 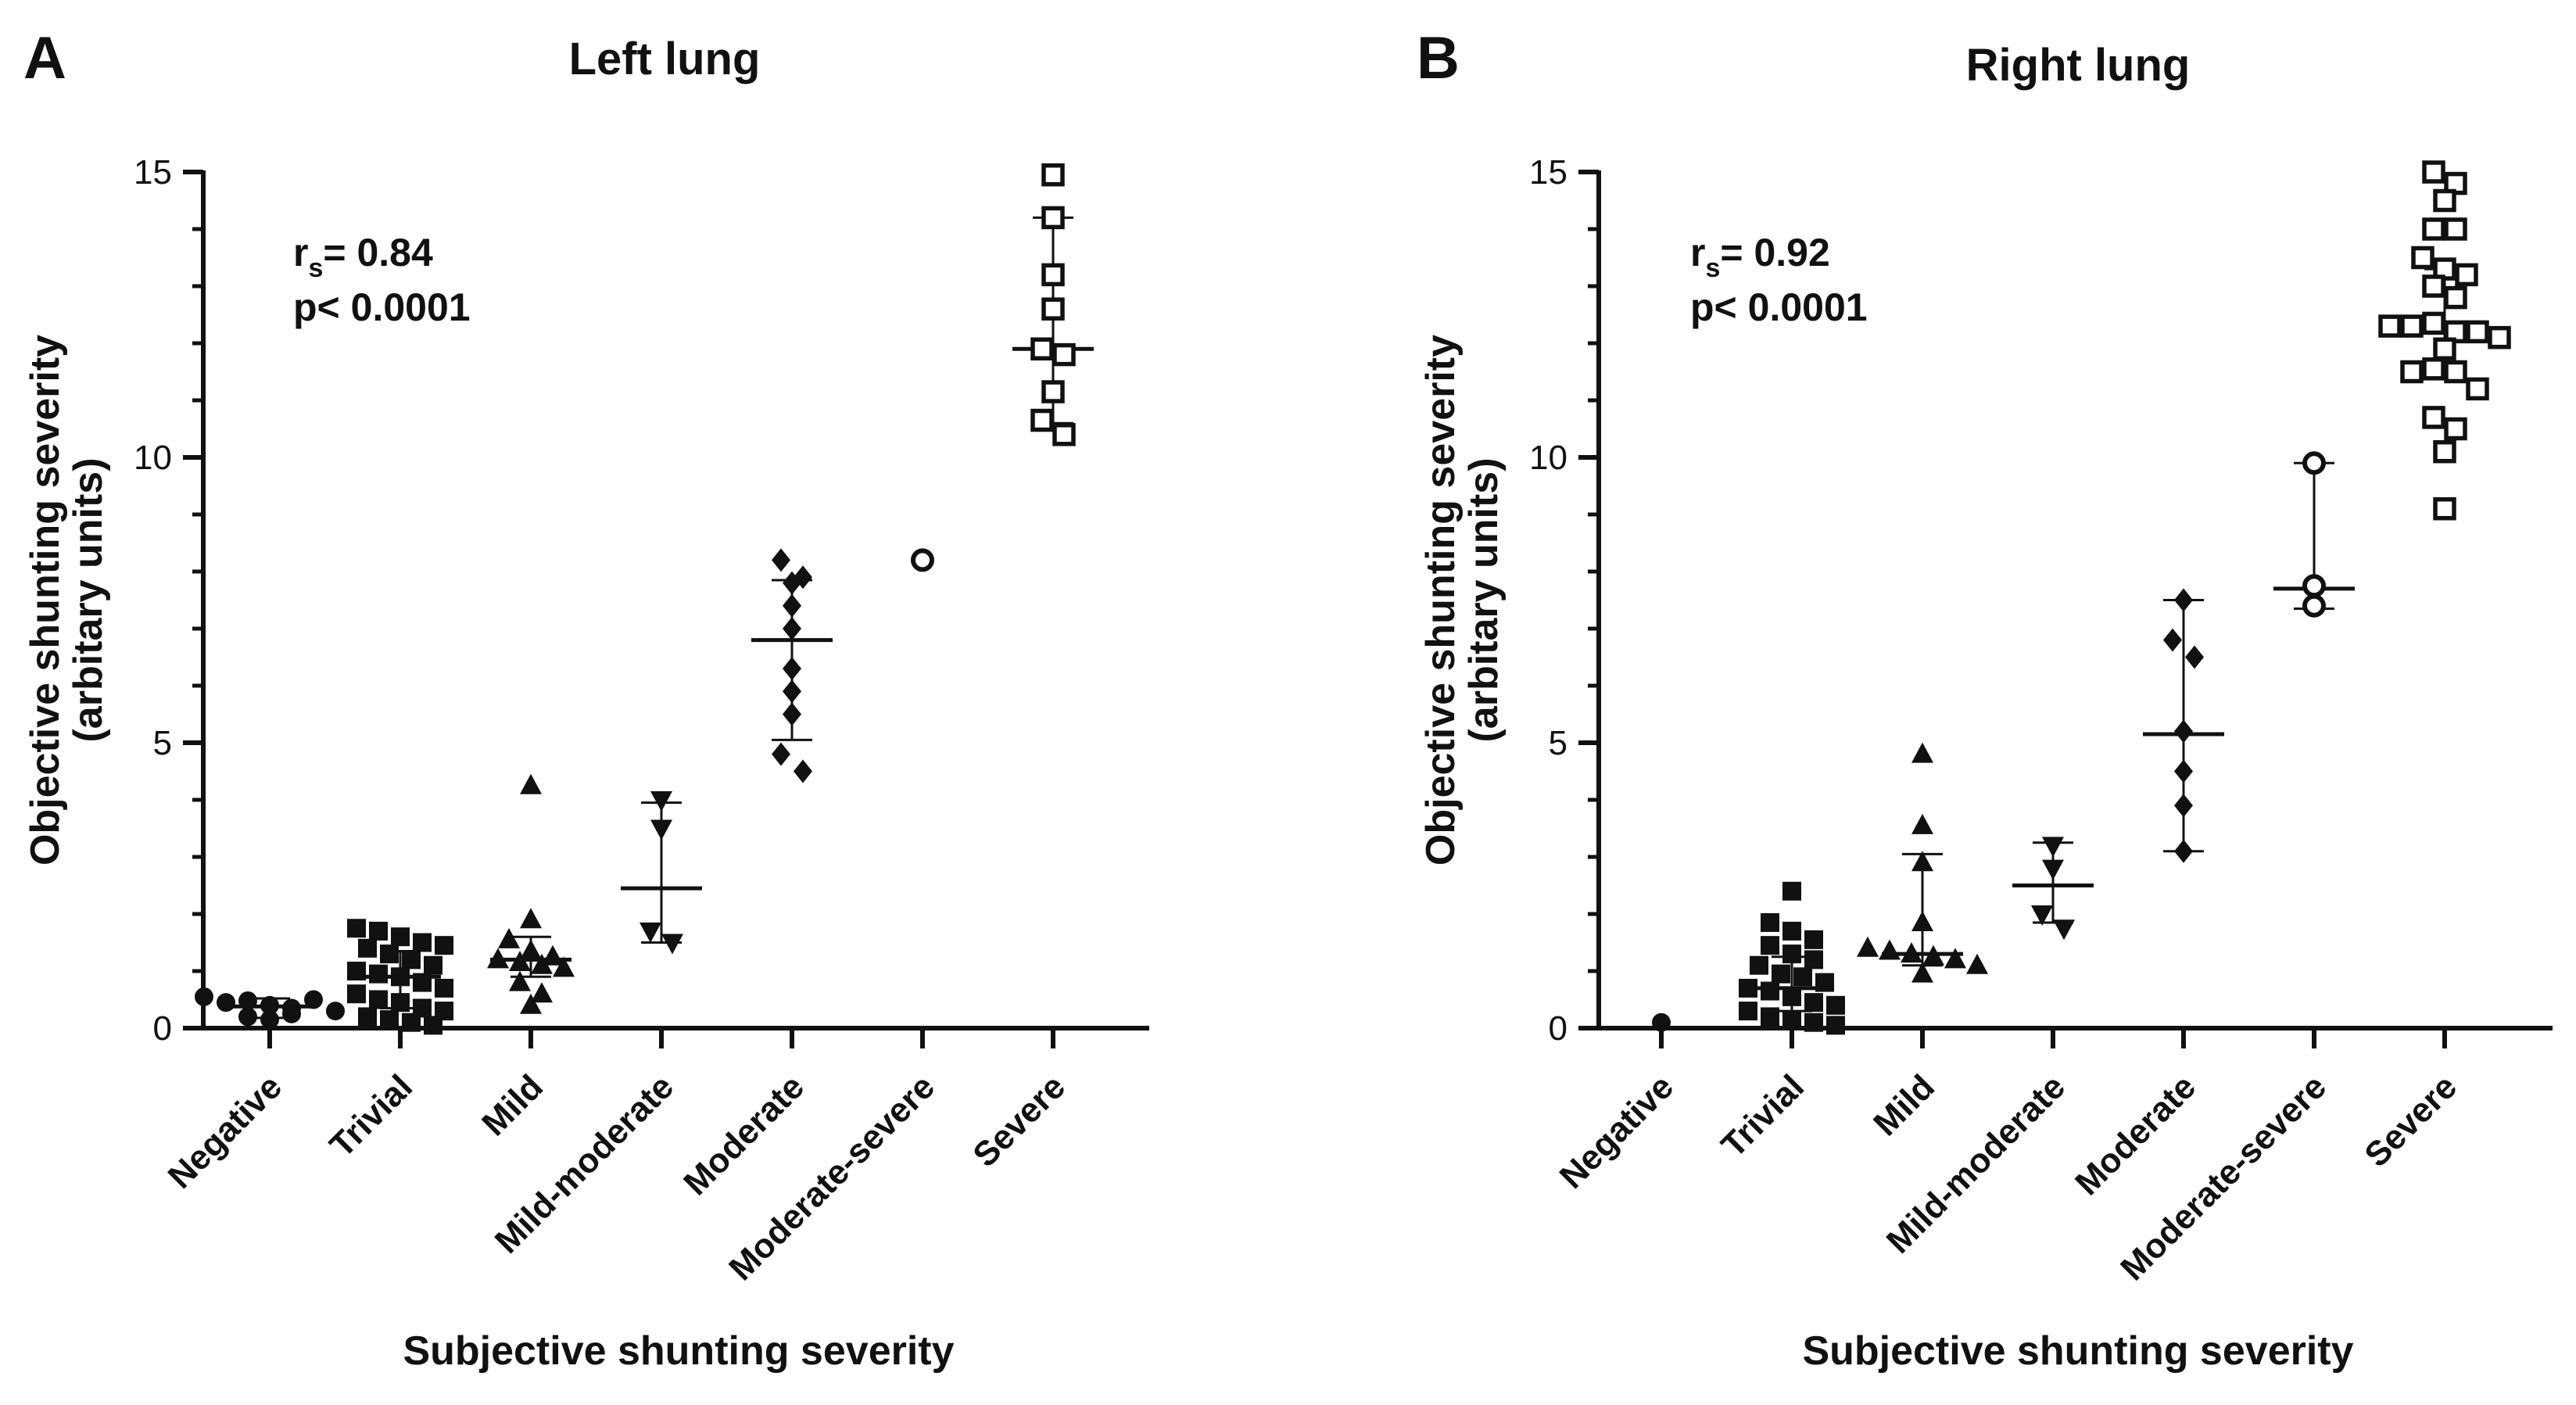 What do you see at coordinates (153, 172) in the screenshot?
I see `y-tick-label: 15` at bounding box center [153, 172].